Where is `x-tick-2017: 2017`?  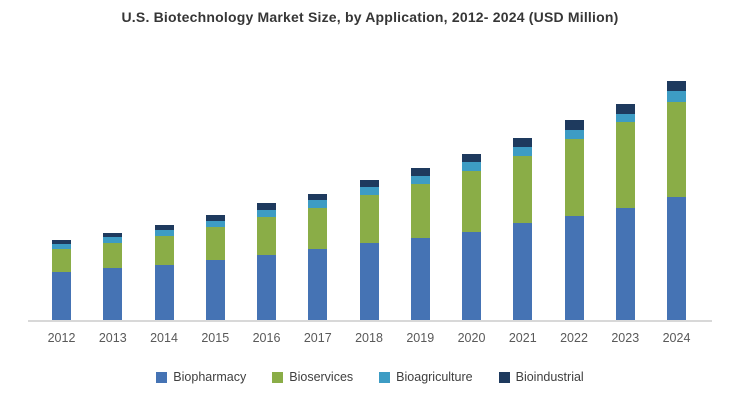 x-tick-2017: 2017 is located at coordinates (317, 338).